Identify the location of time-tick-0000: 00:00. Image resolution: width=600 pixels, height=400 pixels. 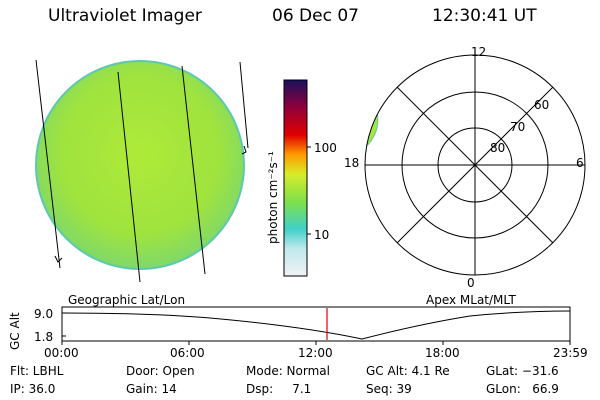
(61, 353).